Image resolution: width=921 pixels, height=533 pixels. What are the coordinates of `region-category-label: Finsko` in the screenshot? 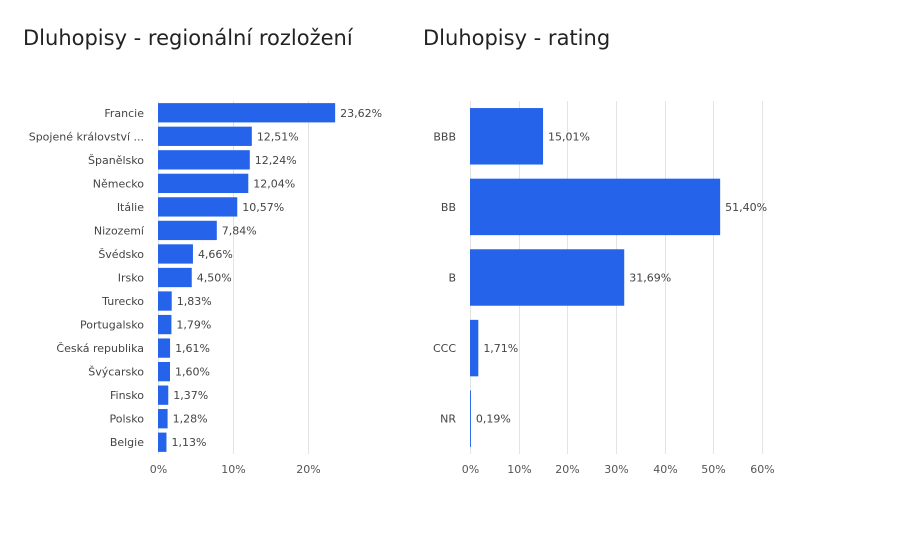 It's located at (127, 395).